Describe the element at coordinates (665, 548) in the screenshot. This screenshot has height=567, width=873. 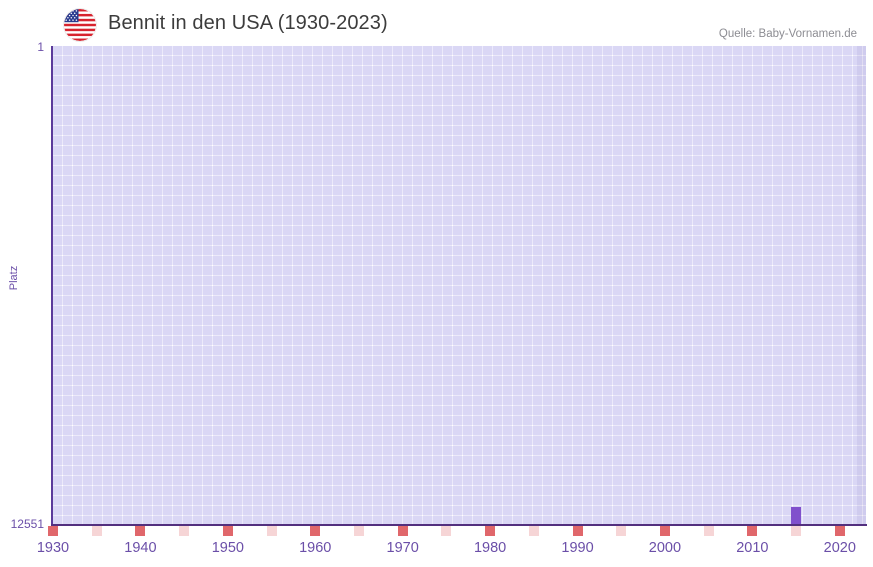
I see `x-axis-tick-label: 2000` at that location.